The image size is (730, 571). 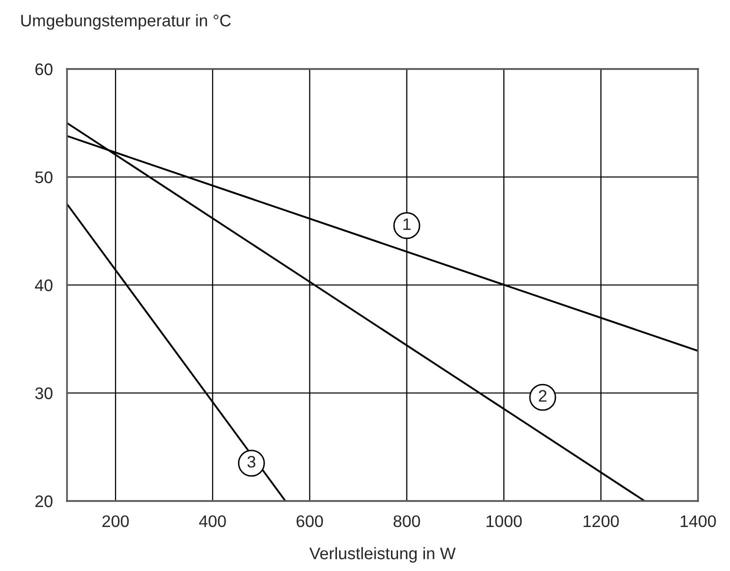 I want to click on x-axis-title: Verlustleistung in W, so click(x=382, y=555).